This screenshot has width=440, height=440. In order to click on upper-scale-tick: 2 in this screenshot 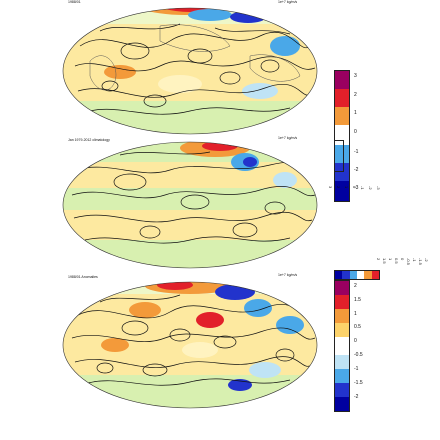, I will do `click(355, 95)`.